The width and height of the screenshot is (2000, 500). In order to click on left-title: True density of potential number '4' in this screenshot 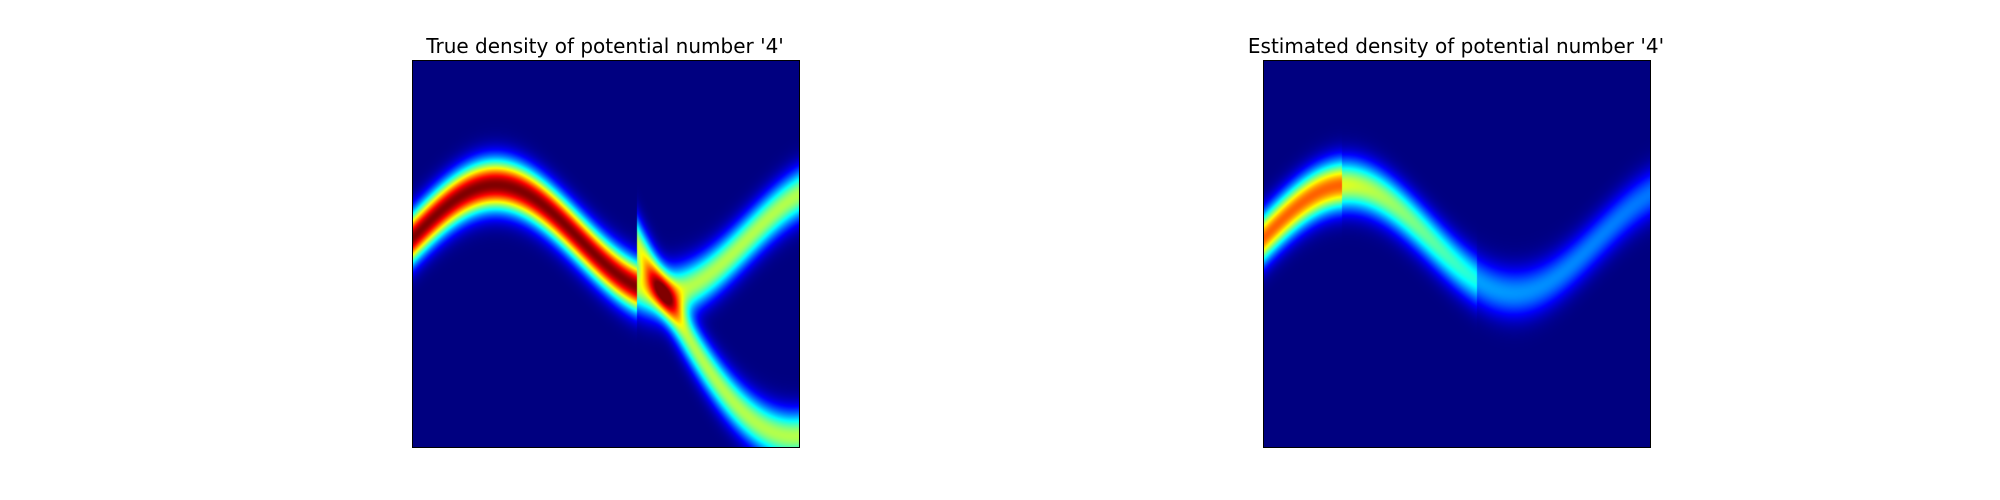, I will do `click(605, 46)`.